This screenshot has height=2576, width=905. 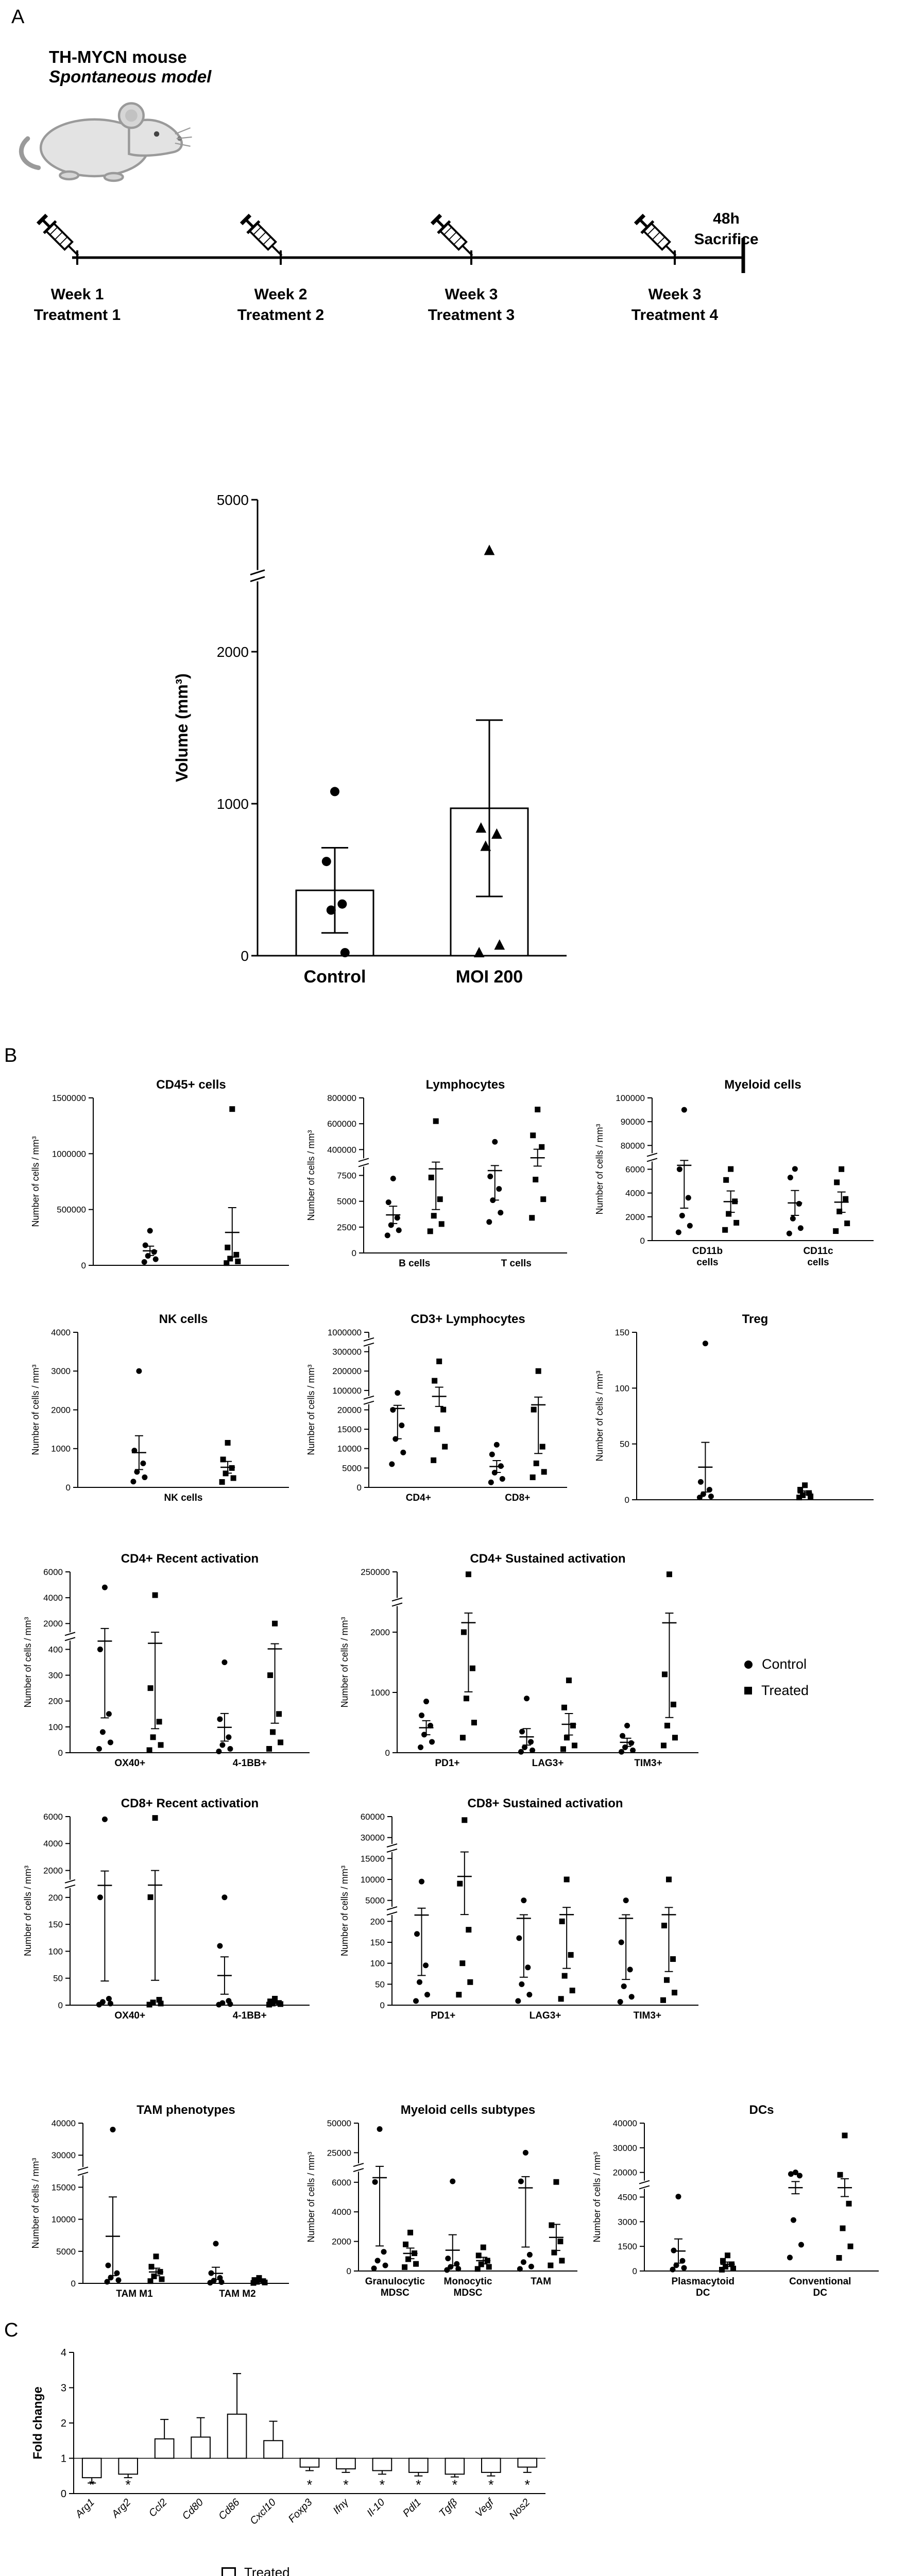 I want to click on svg-text: TAM, so click(x=541, y=2281).